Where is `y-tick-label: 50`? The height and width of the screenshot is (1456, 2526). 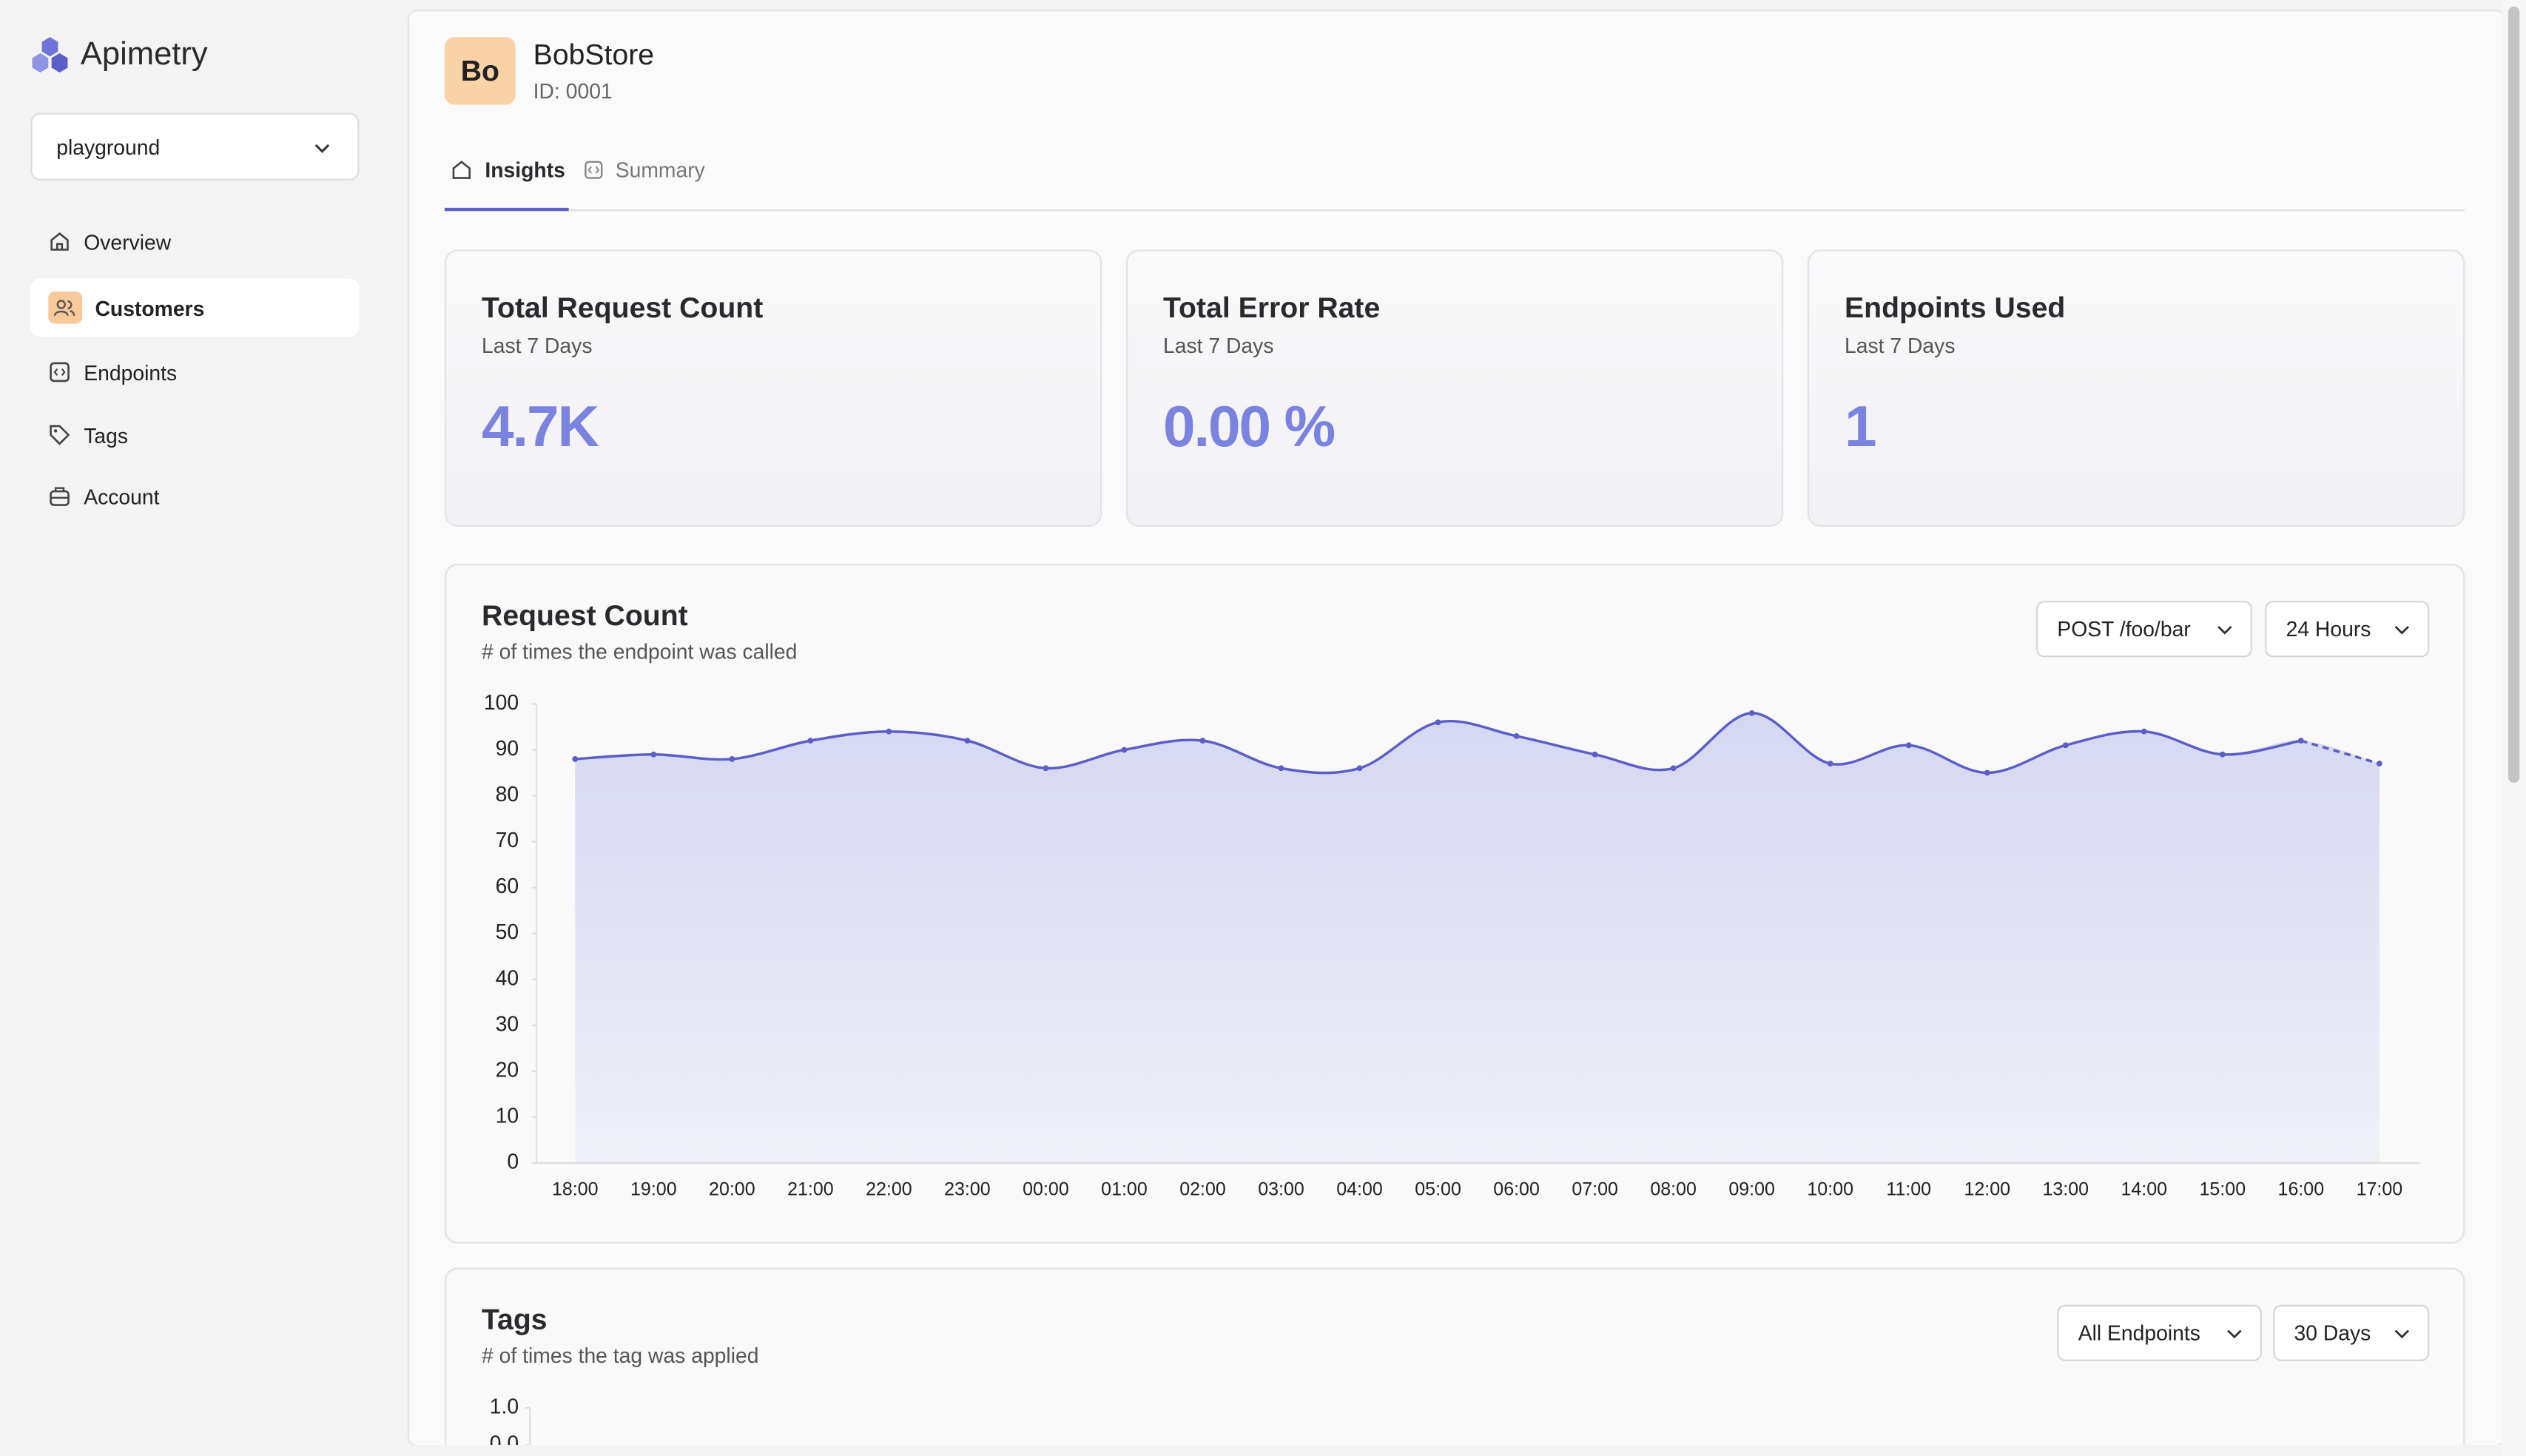 y-tick-label: 50 is located at coordinates (507, 932).